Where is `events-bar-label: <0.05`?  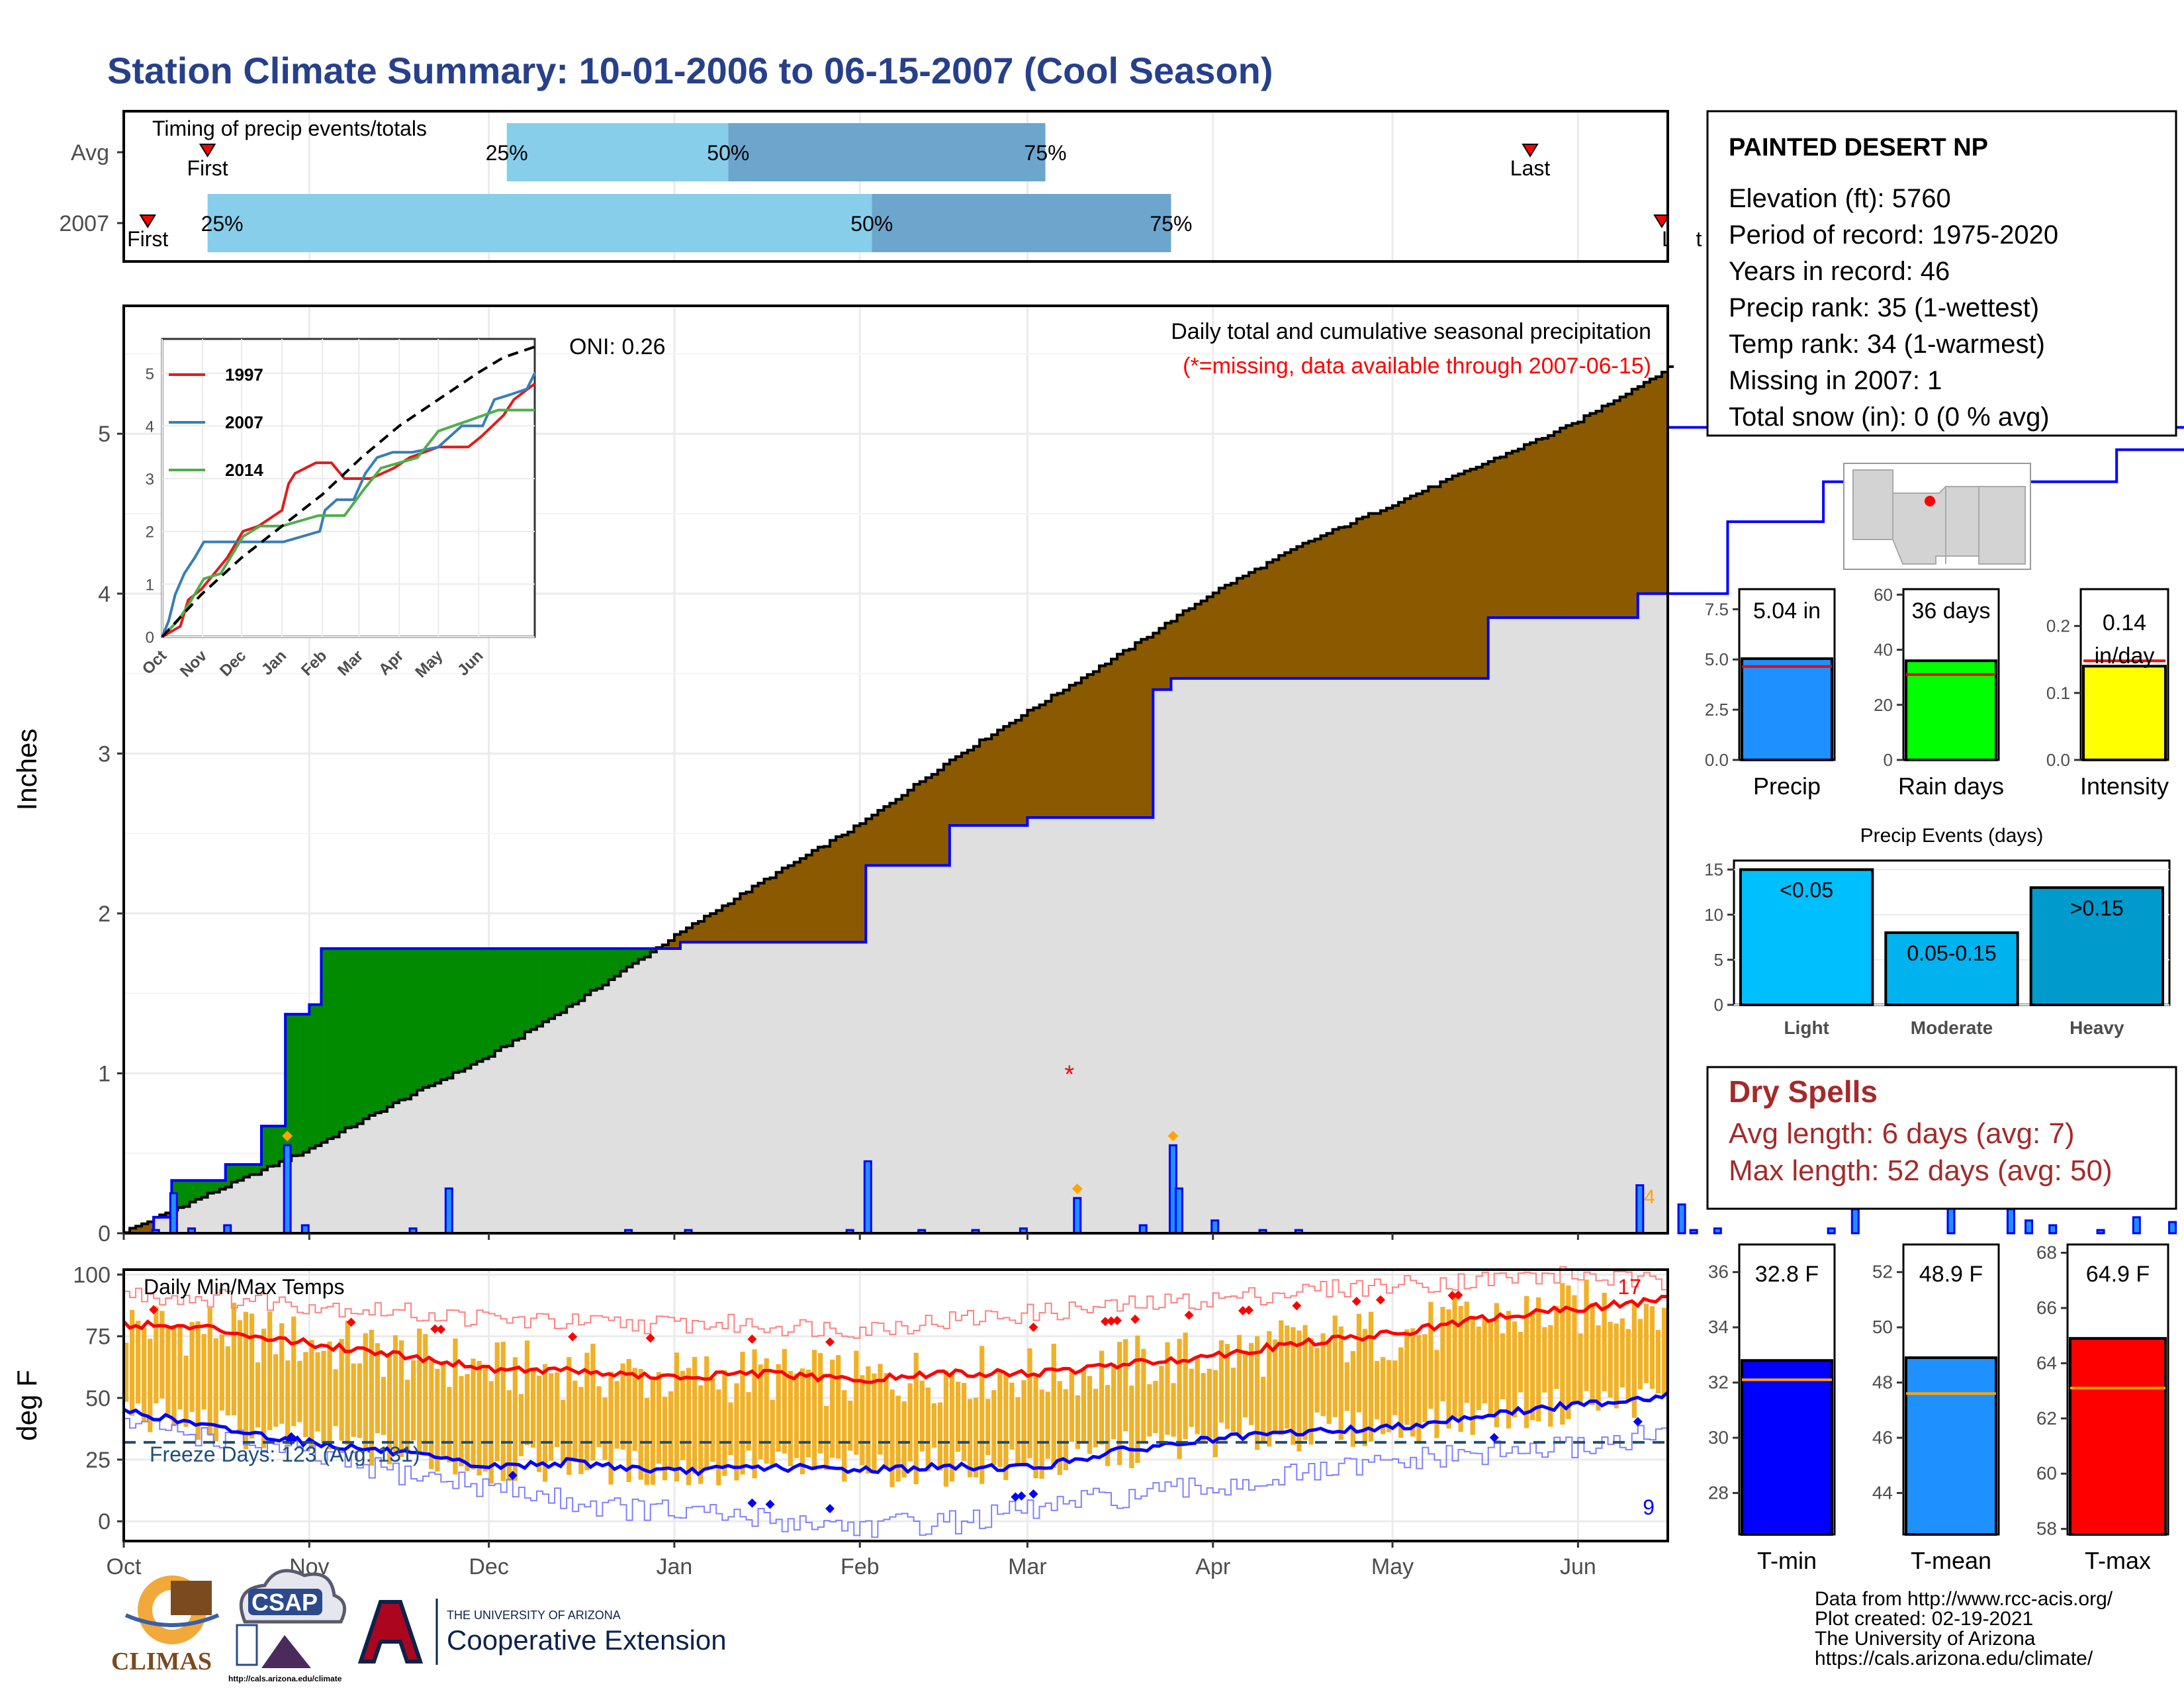 events-bar-label: <0.05 is located at coordinates (1806, 890).